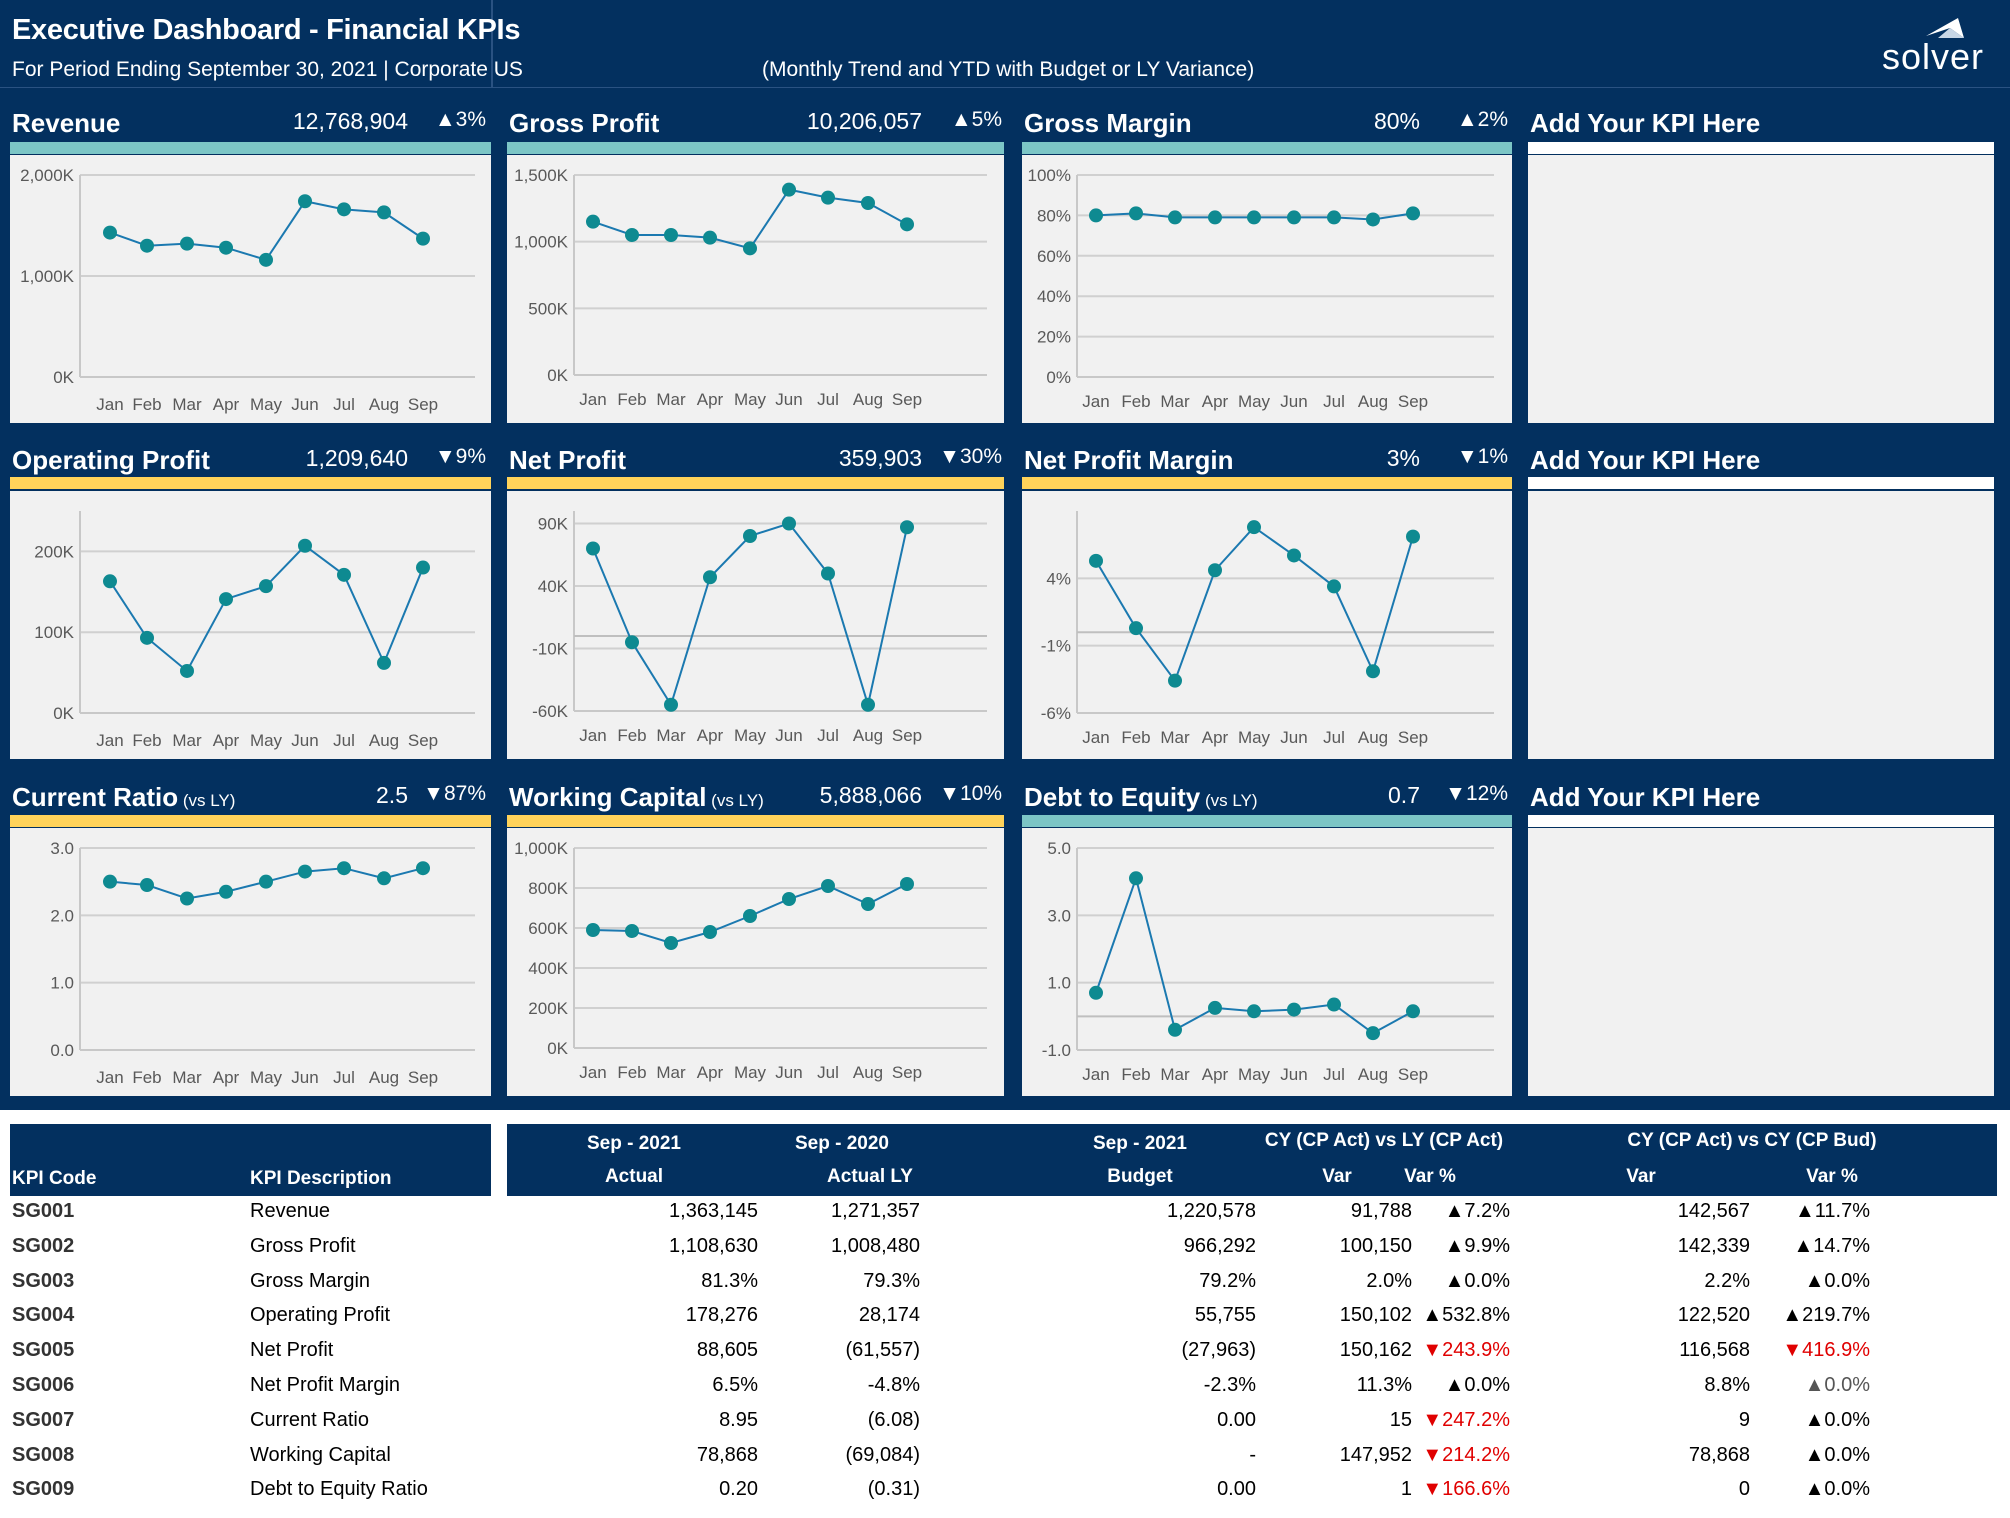  What do you see at coordinates (47, 175) in the screenshot?
I see `y-tick-label: 2,000K` at bounding box center [47, 175].